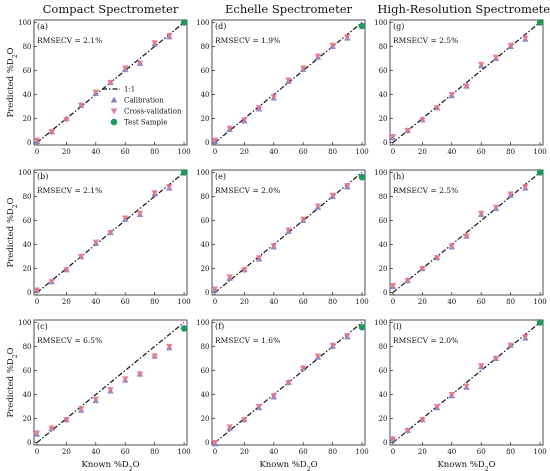  Describe the element at coordinates (398, 26) in the screenshot. I see `panel-label: (g)` at that location.